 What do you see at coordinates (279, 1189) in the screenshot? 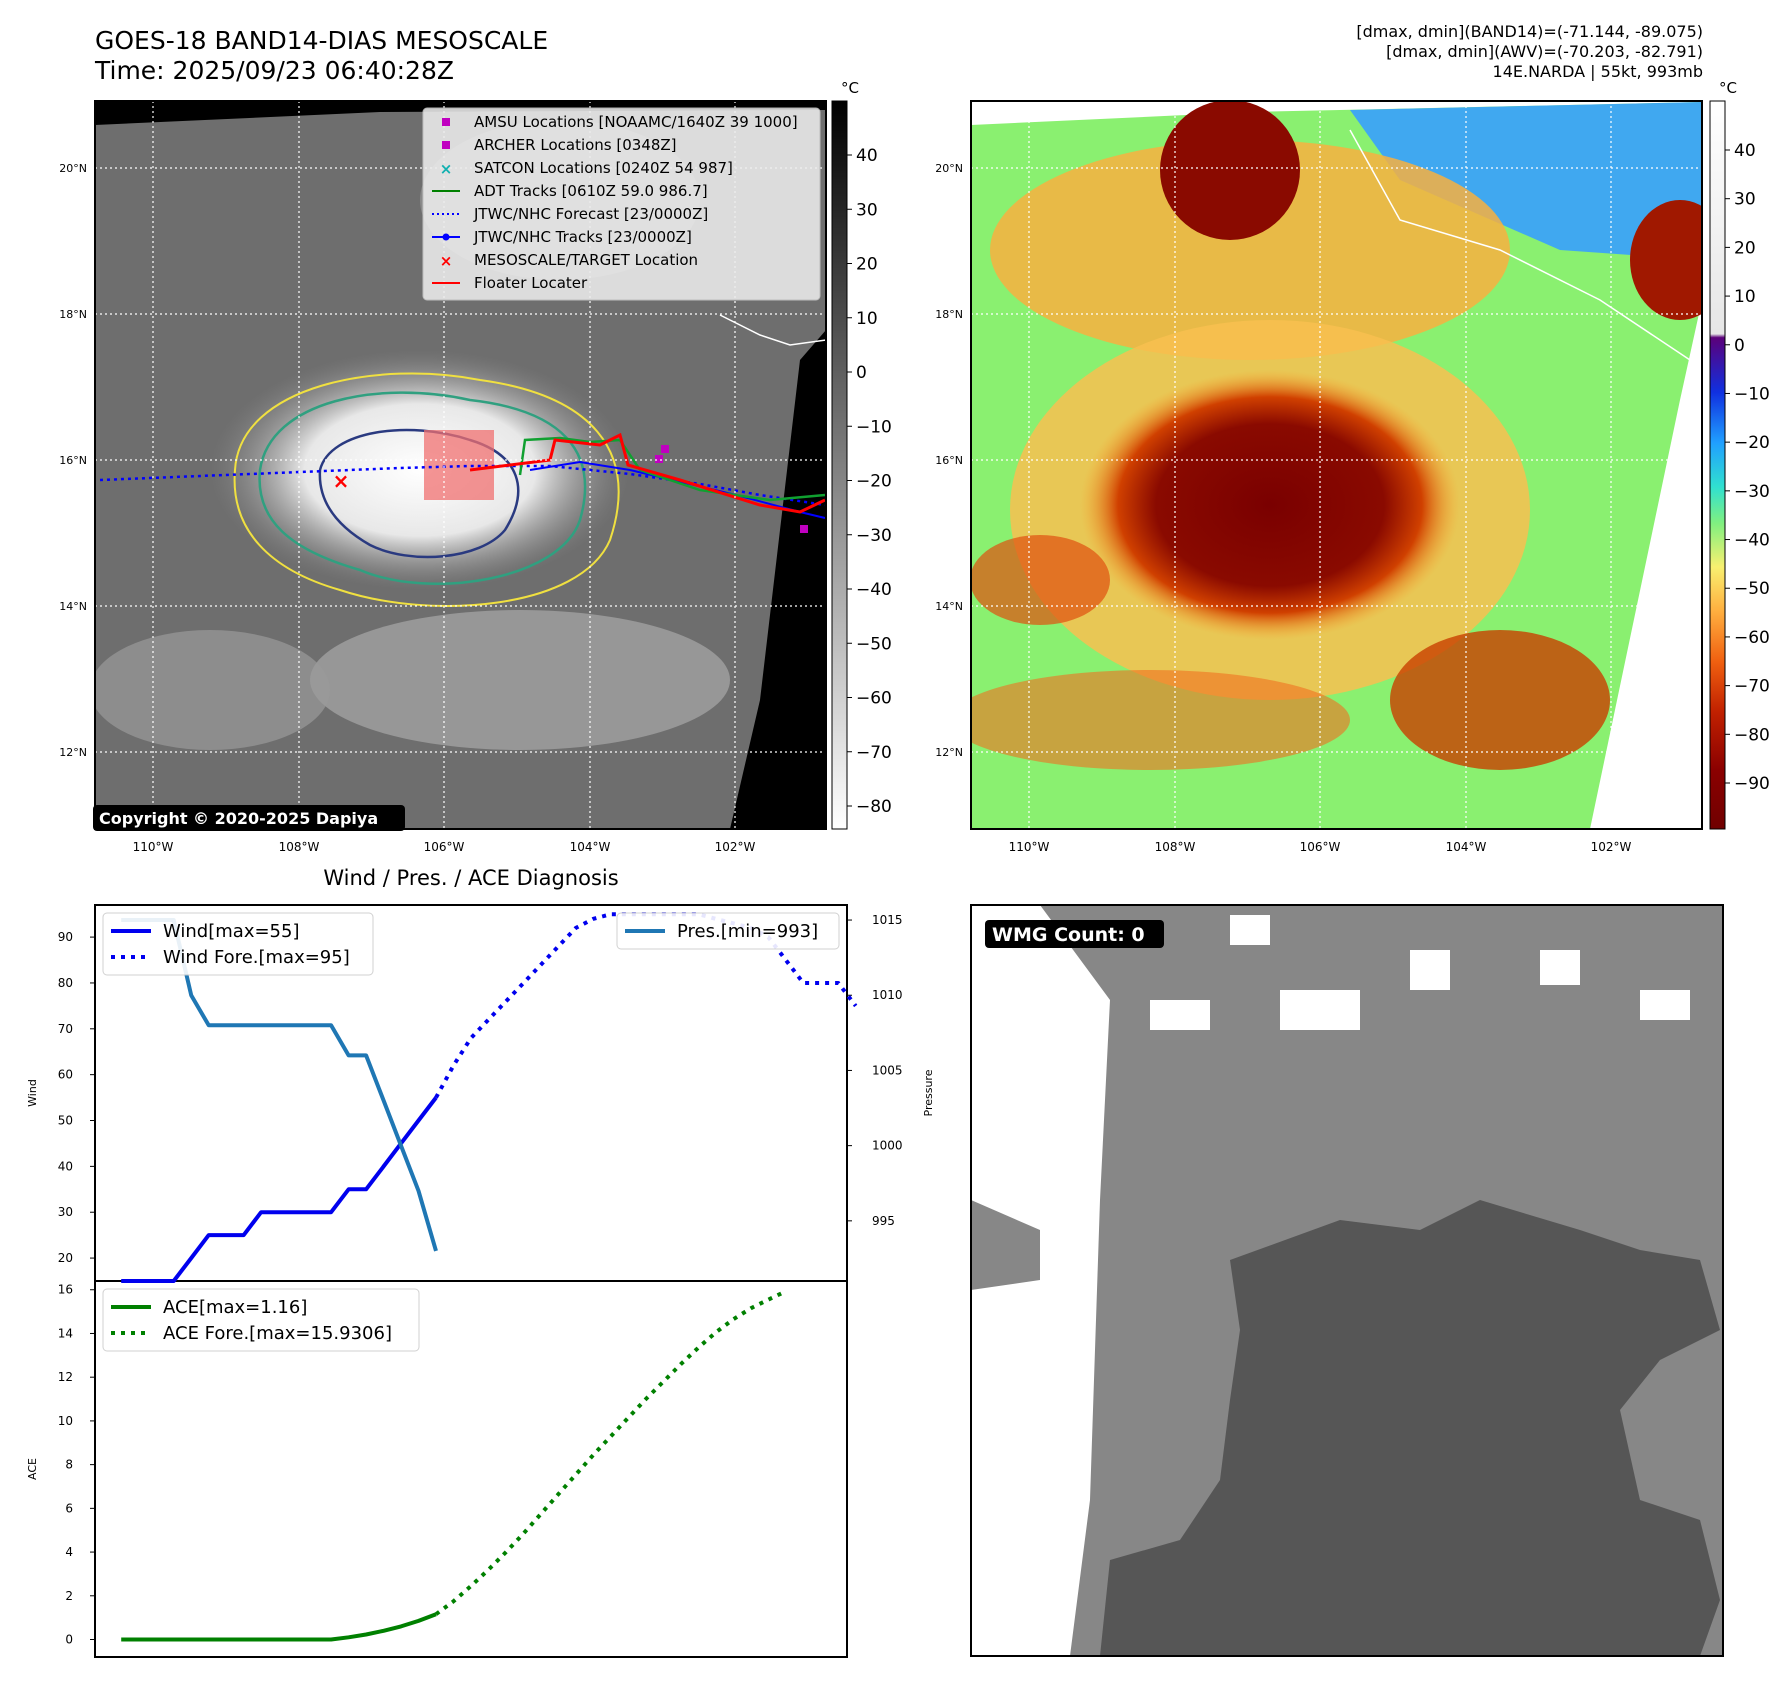
I see `series-line-wind-max-55-` at bounding box center [279, 1189].